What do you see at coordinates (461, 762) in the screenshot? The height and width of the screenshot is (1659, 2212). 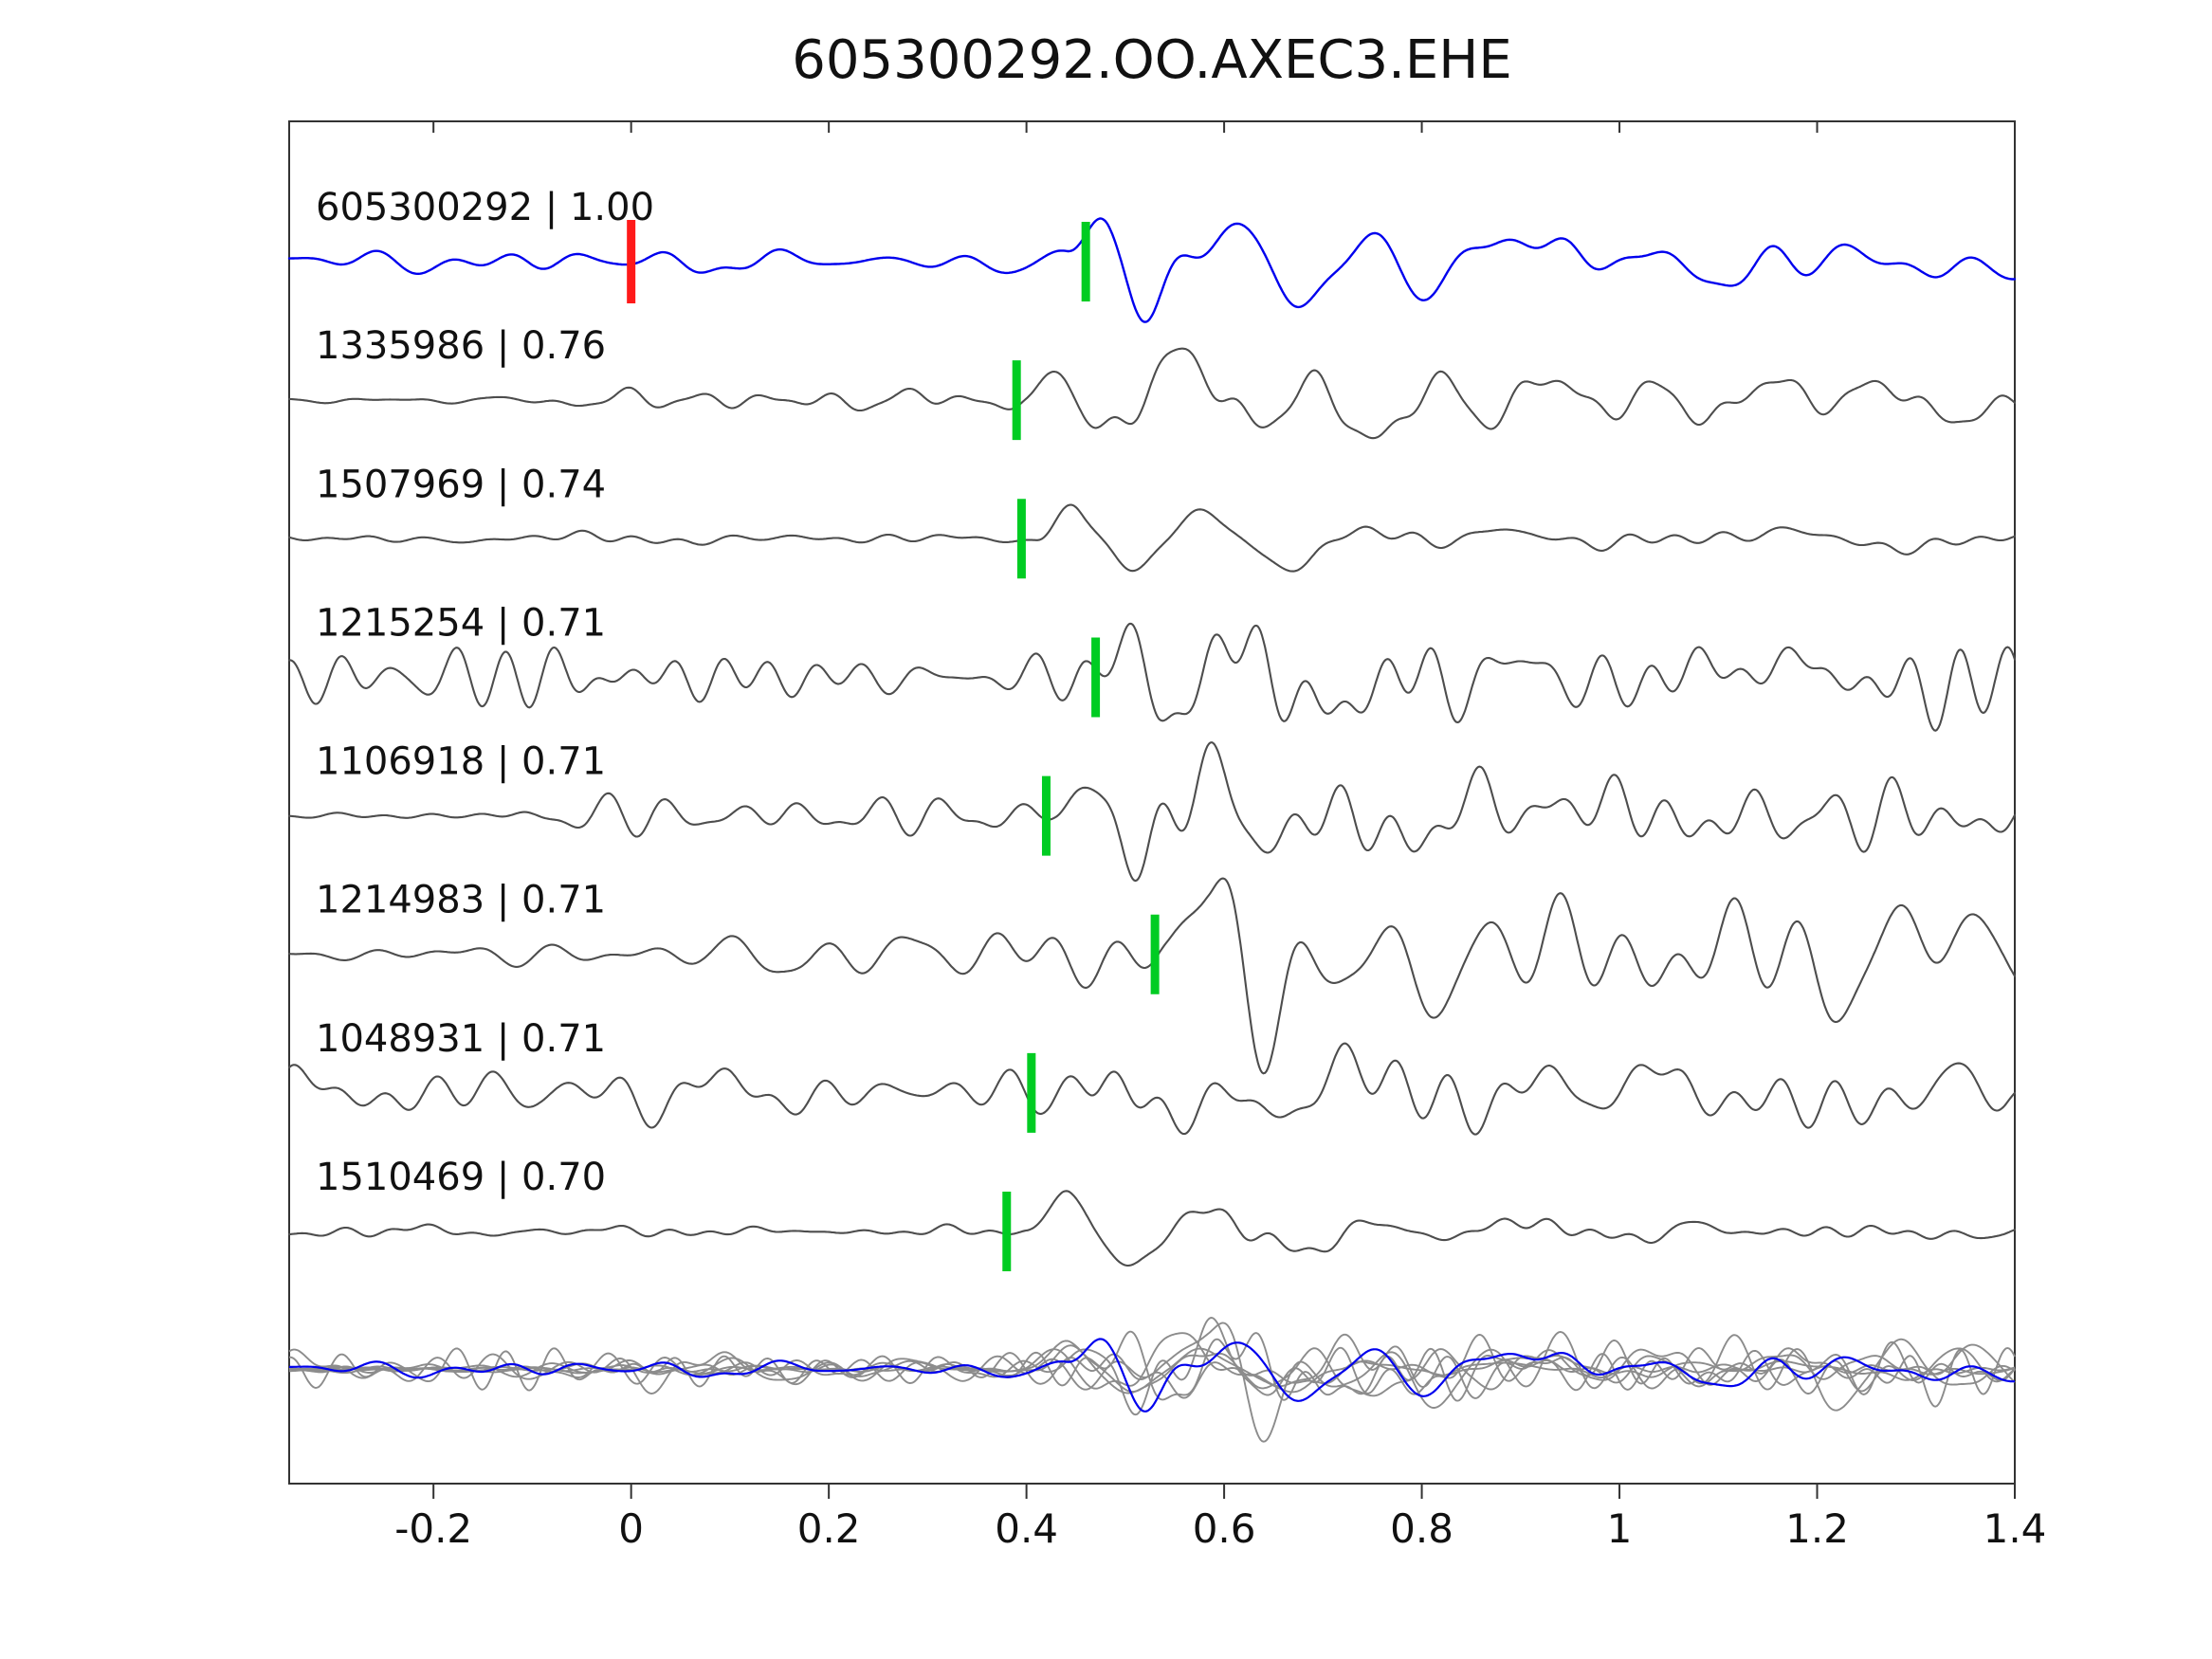 I see `trace-label: 1106918 | 0.71` at bounding box center [461, 762].